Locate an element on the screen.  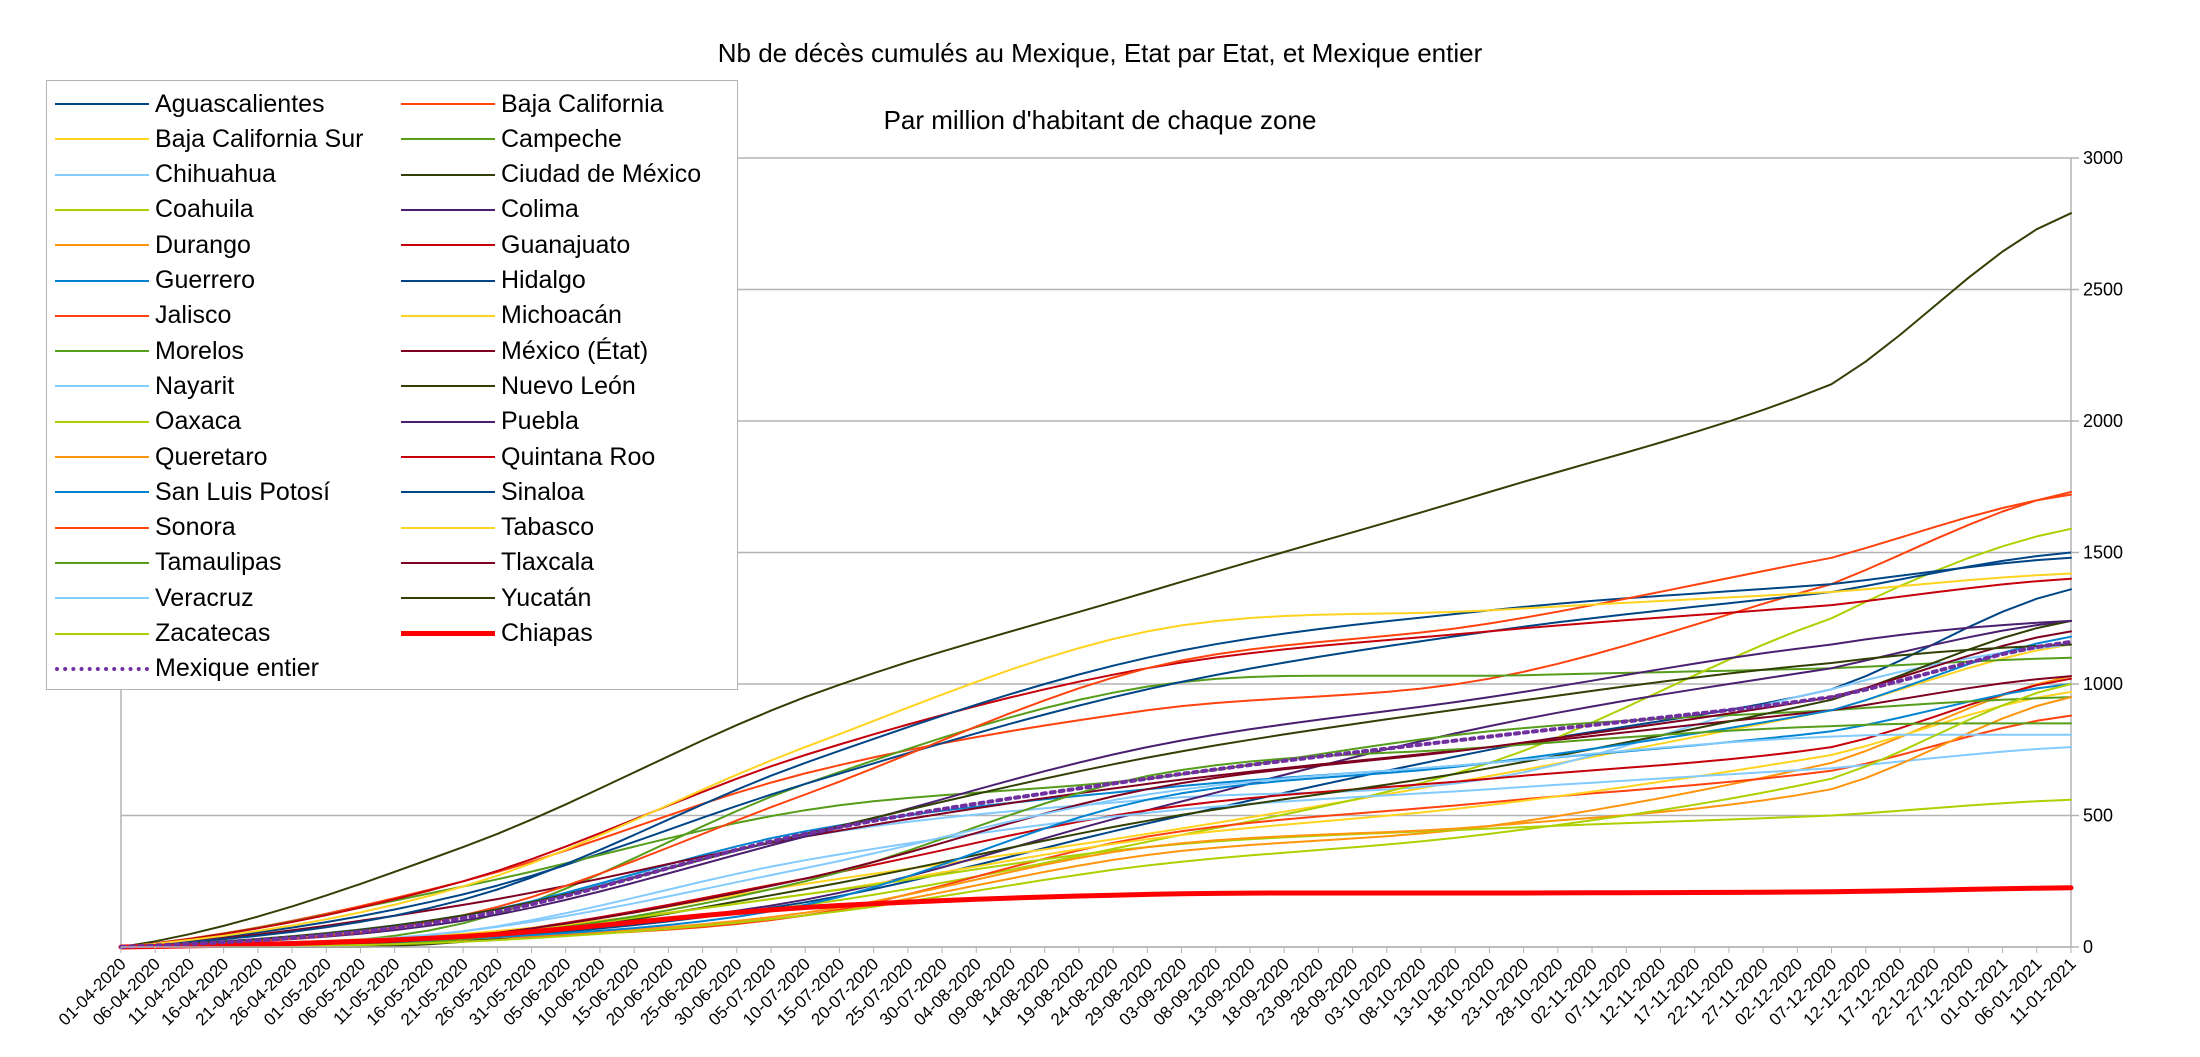
legend-item: Tlaxcala is located at coordinates (497, 563).